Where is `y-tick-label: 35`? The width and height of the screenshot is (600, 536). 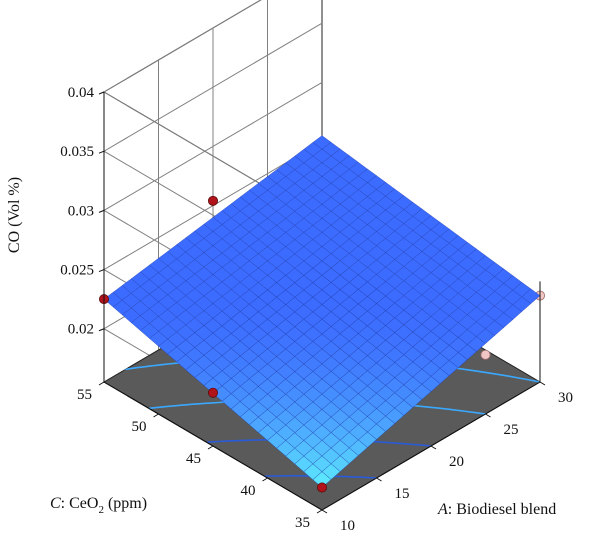
y-tick-label: 35 is located at coordinates (302, 523).